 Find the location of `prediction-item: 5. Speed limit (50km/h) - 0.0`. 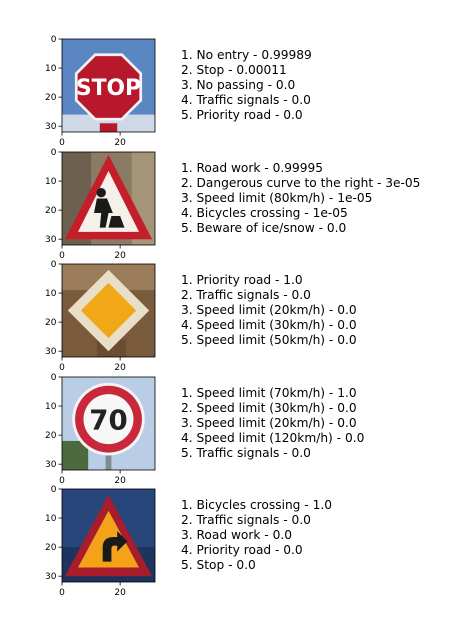

prediction-item: 5. Speed limit (50km/h) - 0.0 is located at coordinates (269, 340).